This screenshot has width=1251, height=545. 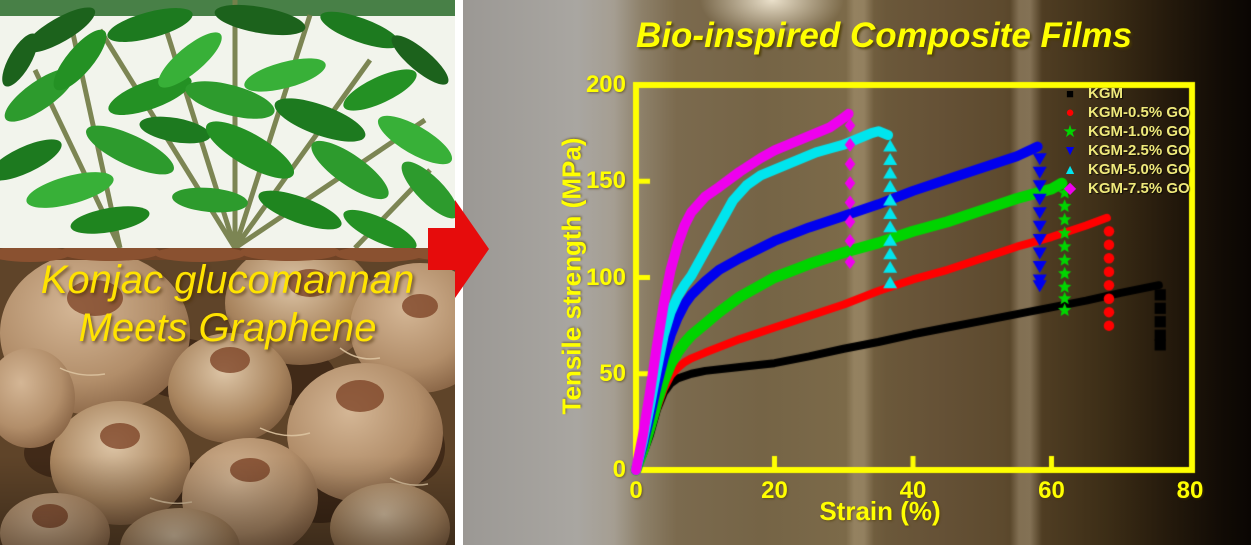 What do you see at coordinates (1051, 490) in the screenshot?
I see `x-tick-label: 60` at bounding box center [1051, 490].